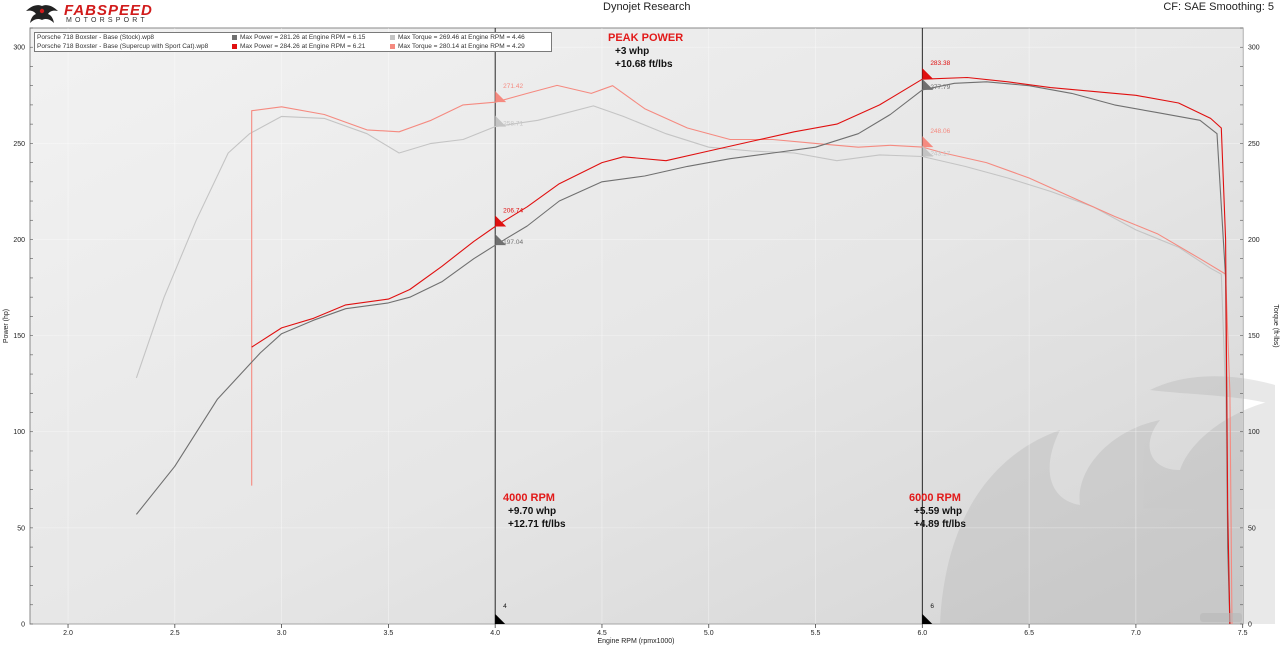 This screenshot has width=1280, height=646. I want to click on marker-label-stock_power: 277.79, so click(940, 87).